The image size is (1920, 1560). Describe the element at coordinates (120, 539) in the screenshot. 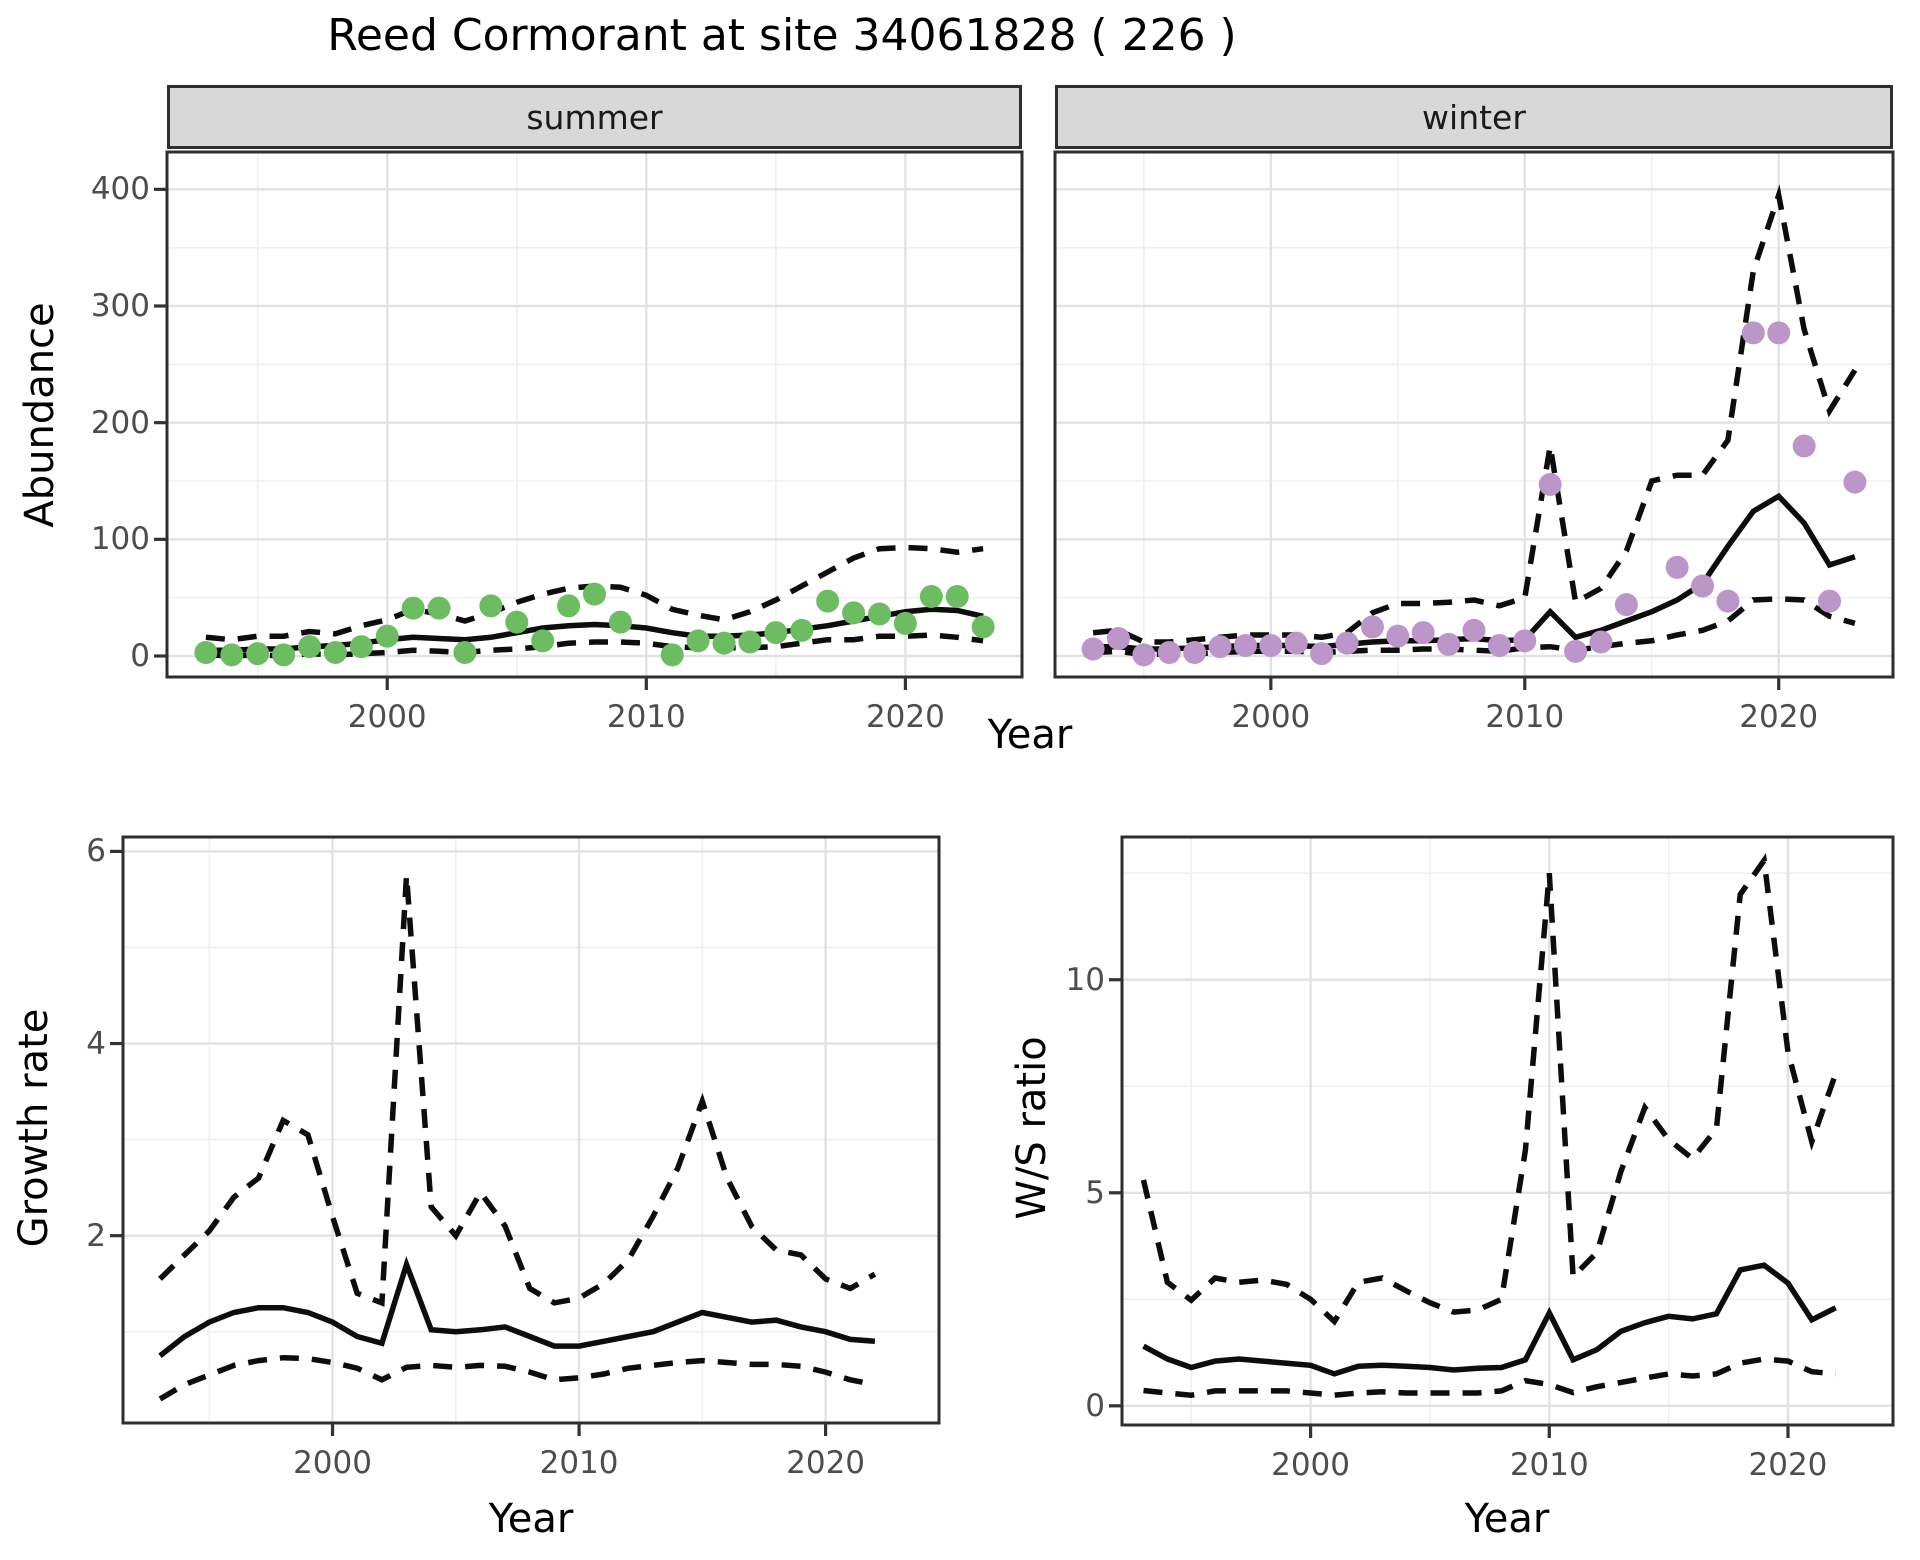

I see `y-tick-label: 100` at that location.